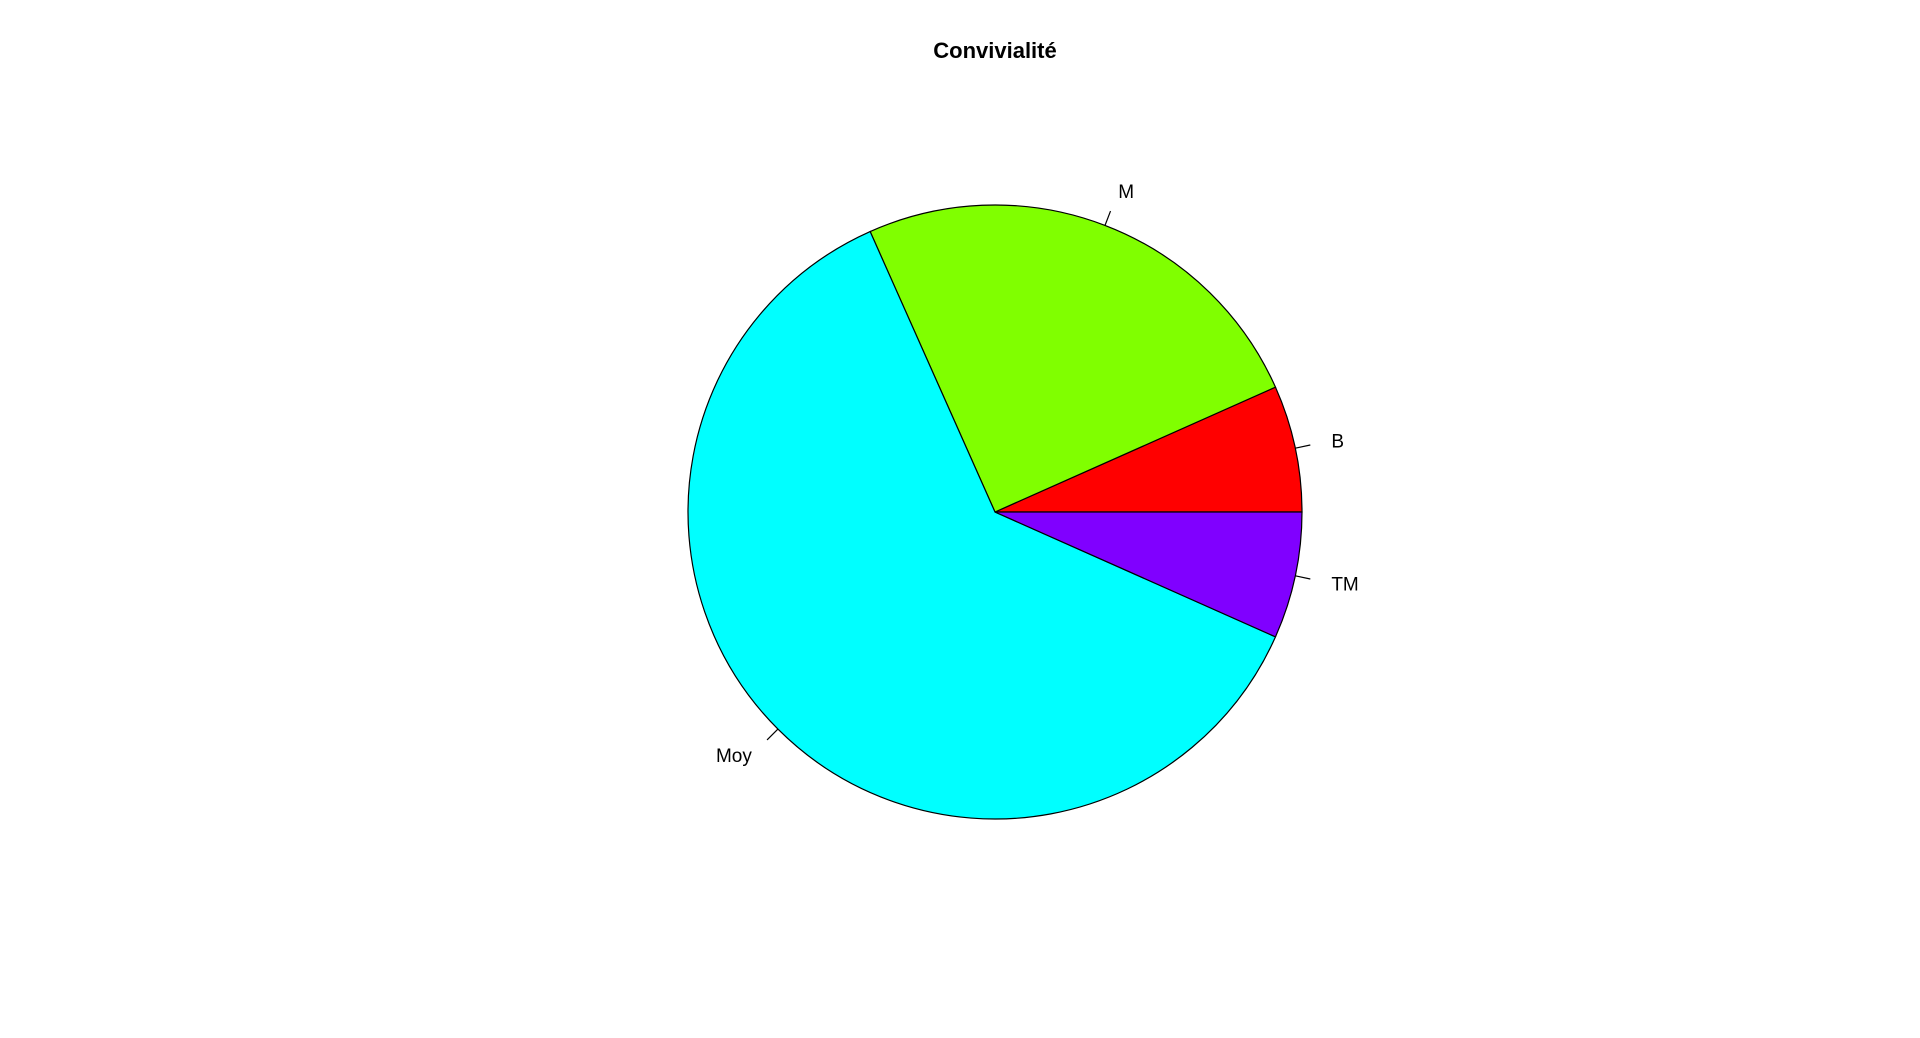  I want to click on pie-label-ticks, so click(1038, 475).